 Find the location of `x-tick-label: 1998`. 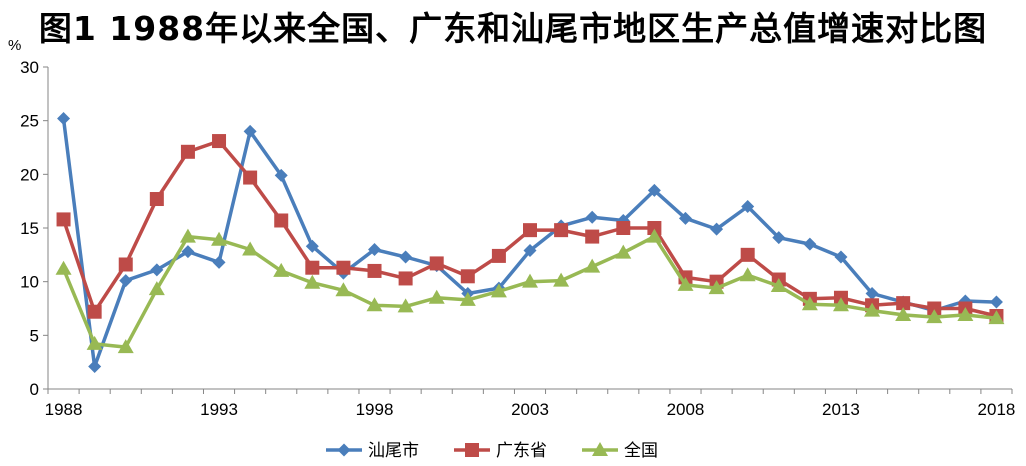

x-tick-label: 1998 is located at coordinates (375, 409).